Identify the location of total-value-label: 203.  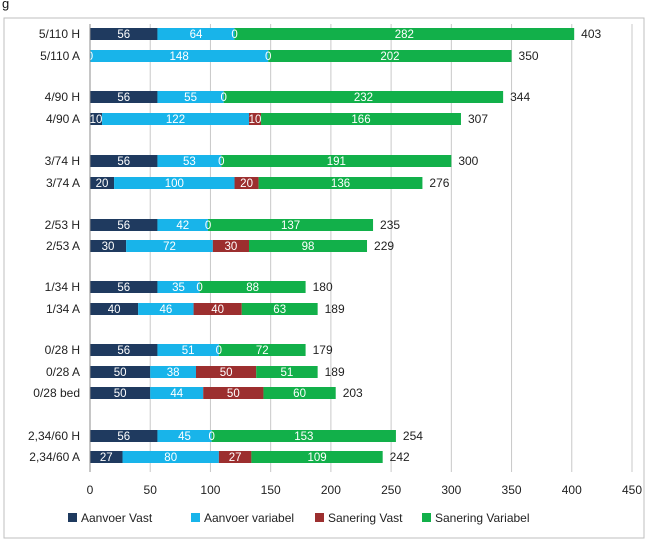
(353, 393).